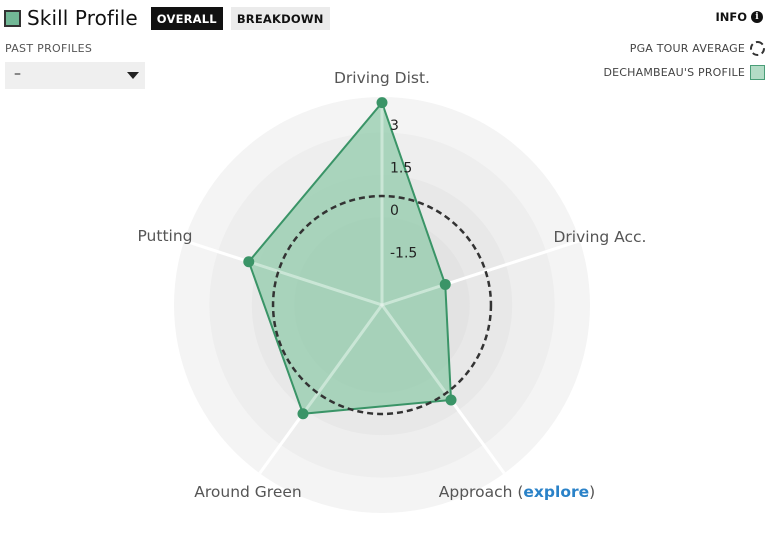 The width and height of the screenshot is (775, 537). I want to click on axis-label: Approach (explore), so click(517, 492).